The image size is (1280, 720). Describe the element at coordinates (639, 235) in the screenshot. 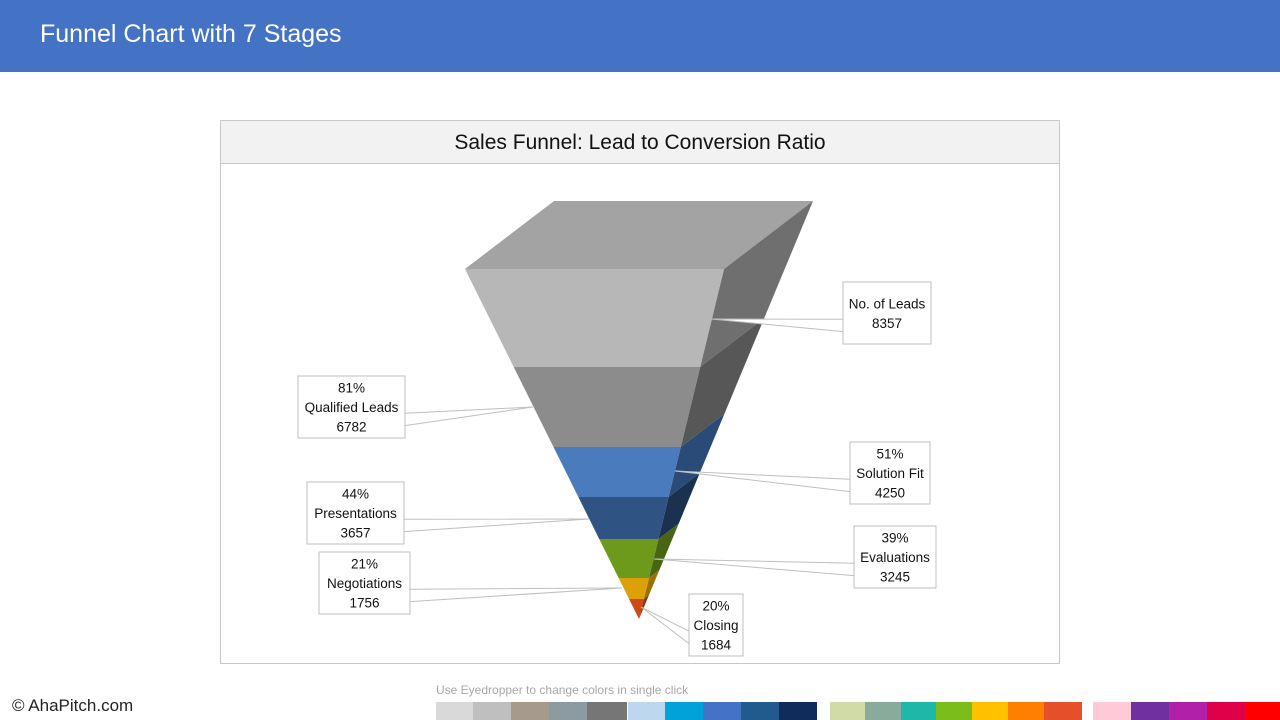

I see `funnel-top-face` at that location.